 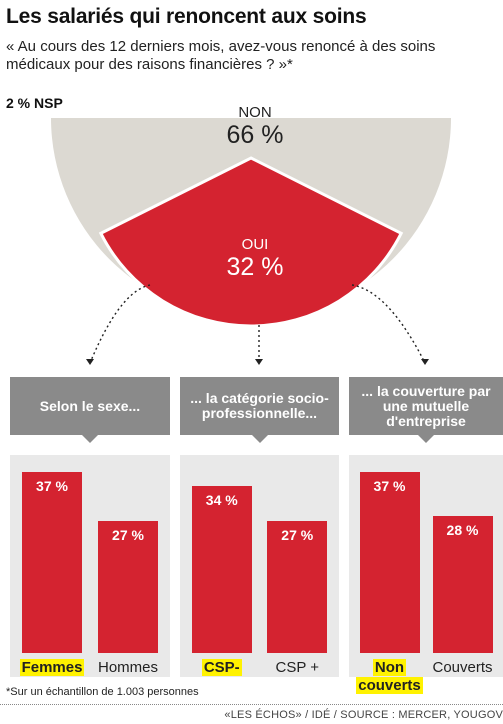 I want to click on bar-0-0: 37 %, so click(x=52, y=562).